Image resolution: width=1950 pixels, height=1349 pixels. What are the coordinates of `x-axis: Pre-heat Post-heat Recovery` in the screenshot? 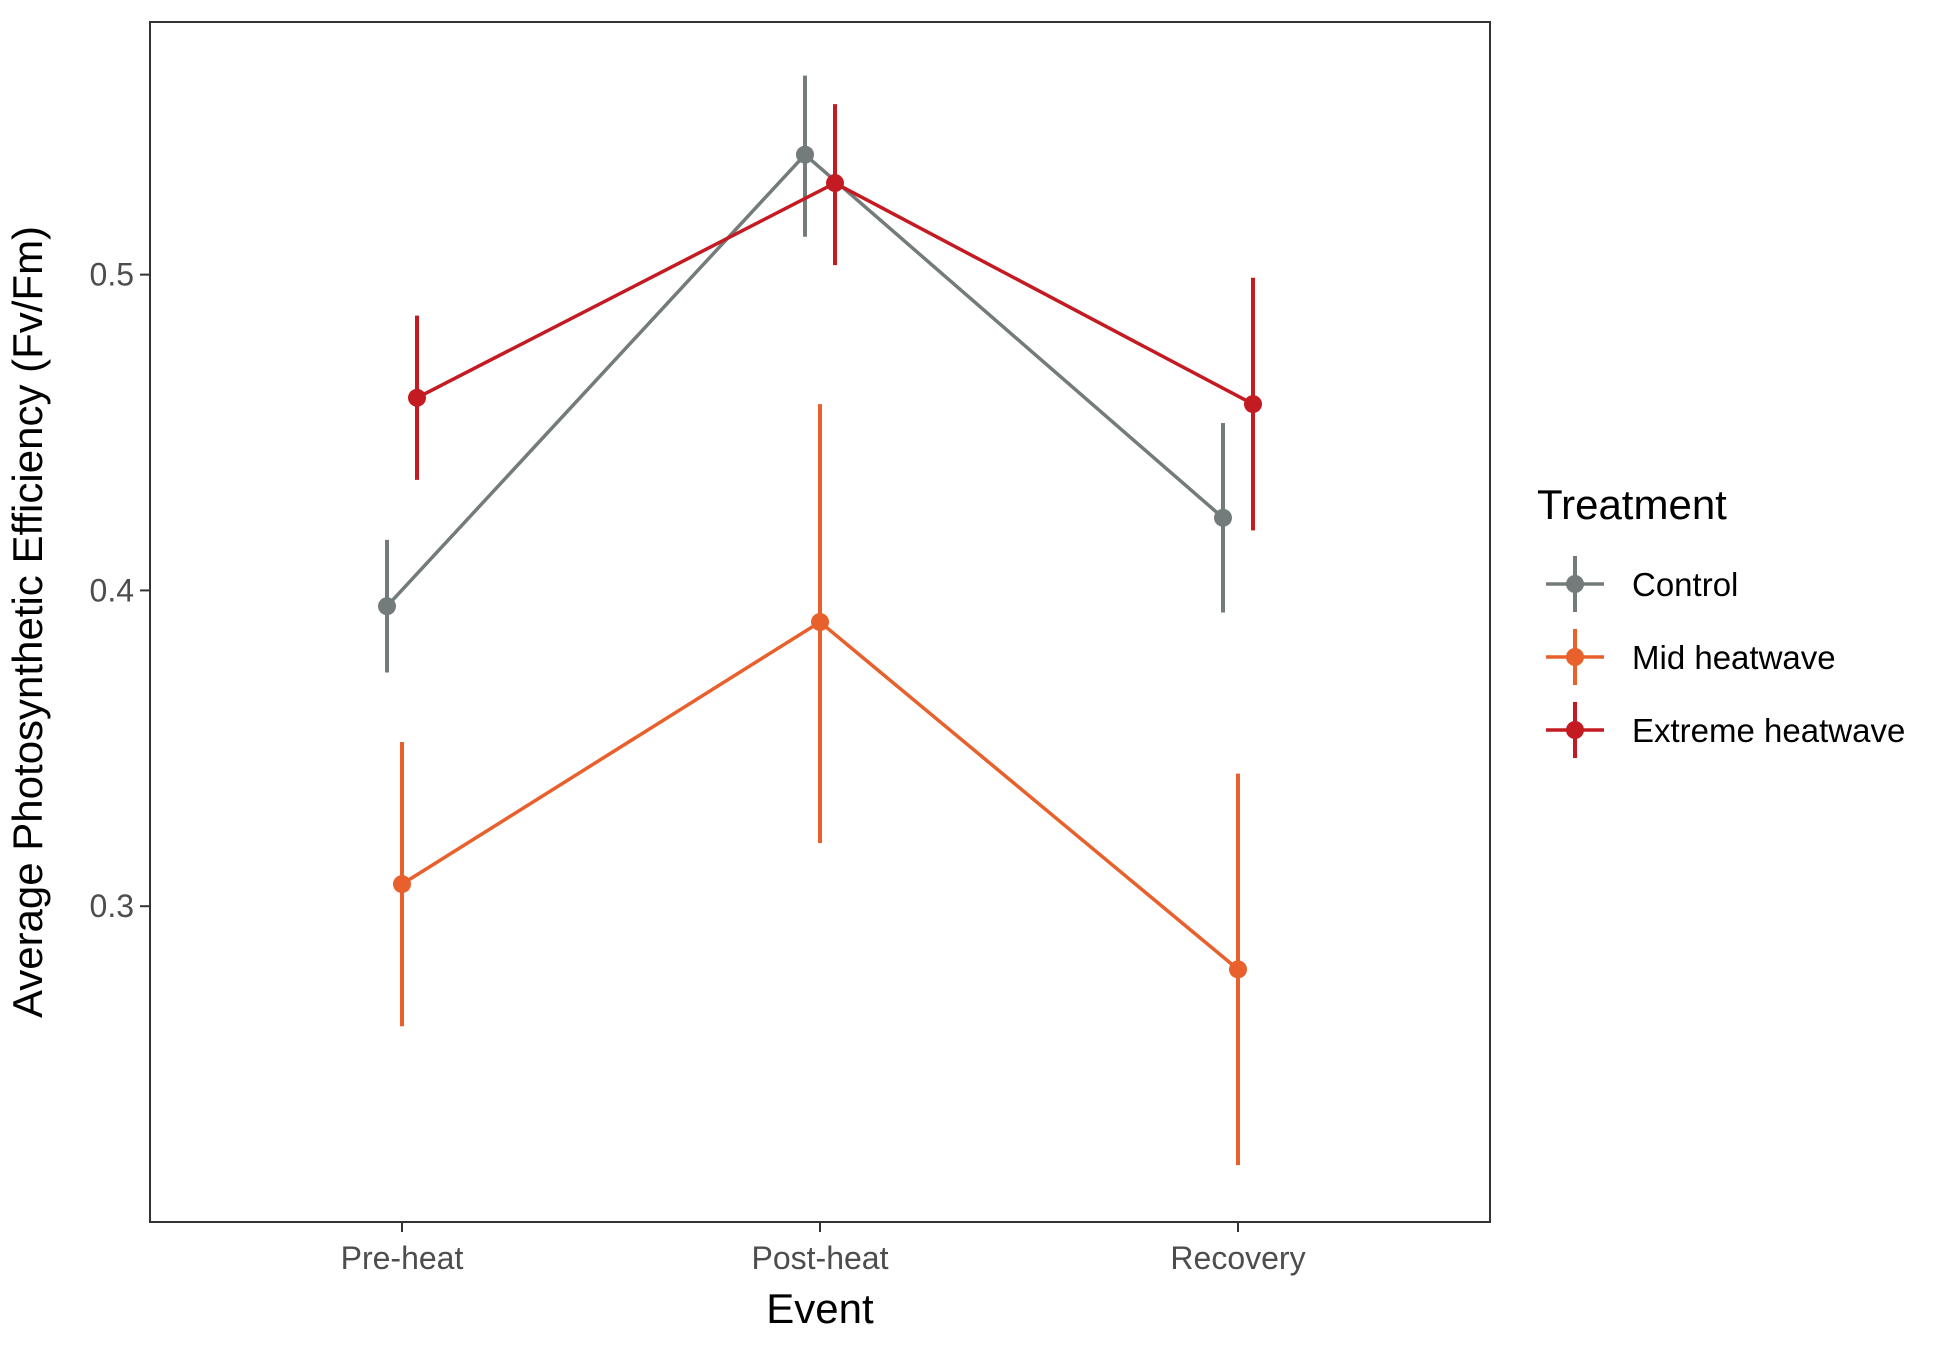 It's located at (823, 1249).